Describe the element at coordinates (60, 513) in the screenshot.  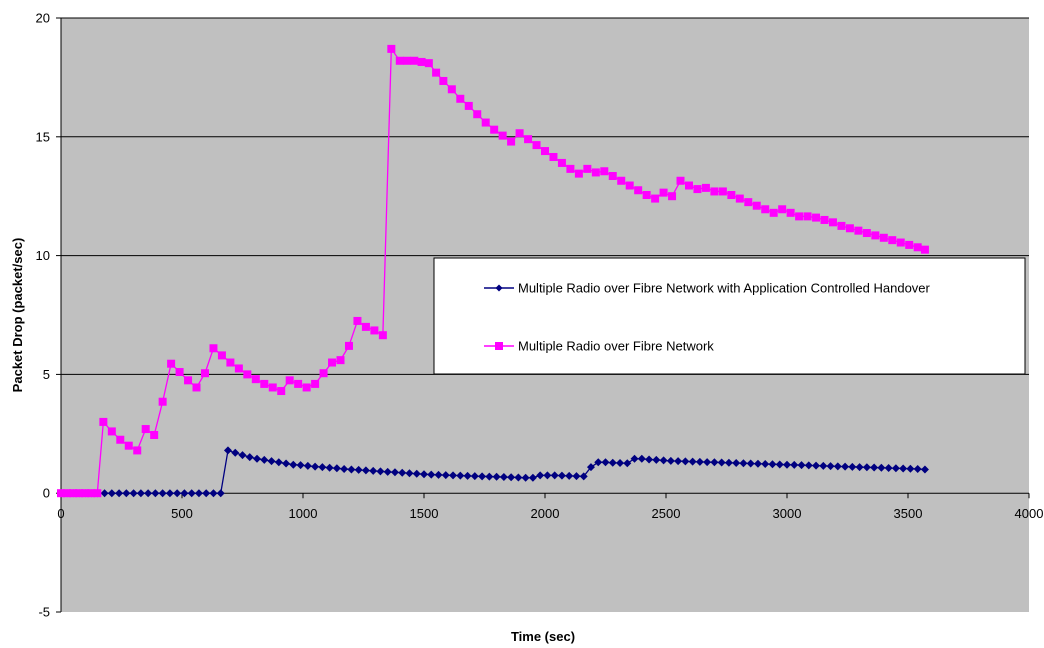
I see `x-tick-label-0: 0` at that location.